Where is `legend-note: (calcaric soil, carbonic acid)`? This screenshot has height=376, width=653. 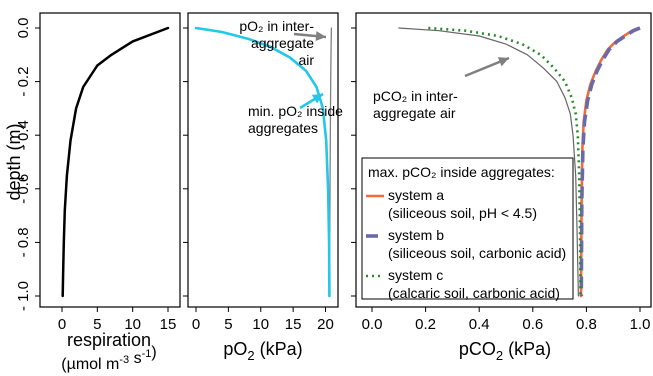 legend-note: (calcaric soil, carbonic acid) is located at coordinates (474, 293).